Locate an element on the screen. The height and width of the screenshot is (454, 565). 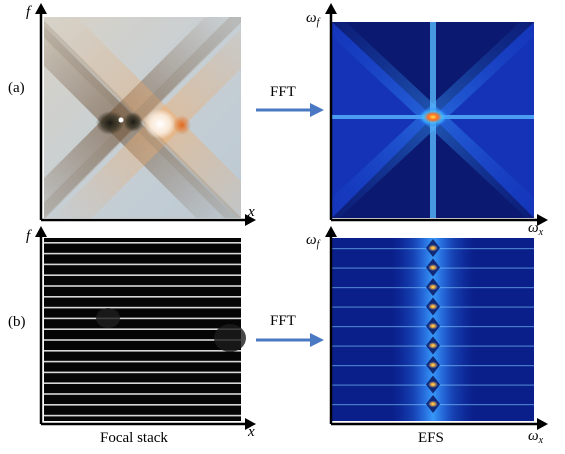
axis-label-x-b: x is located at coordinates (251, 432).